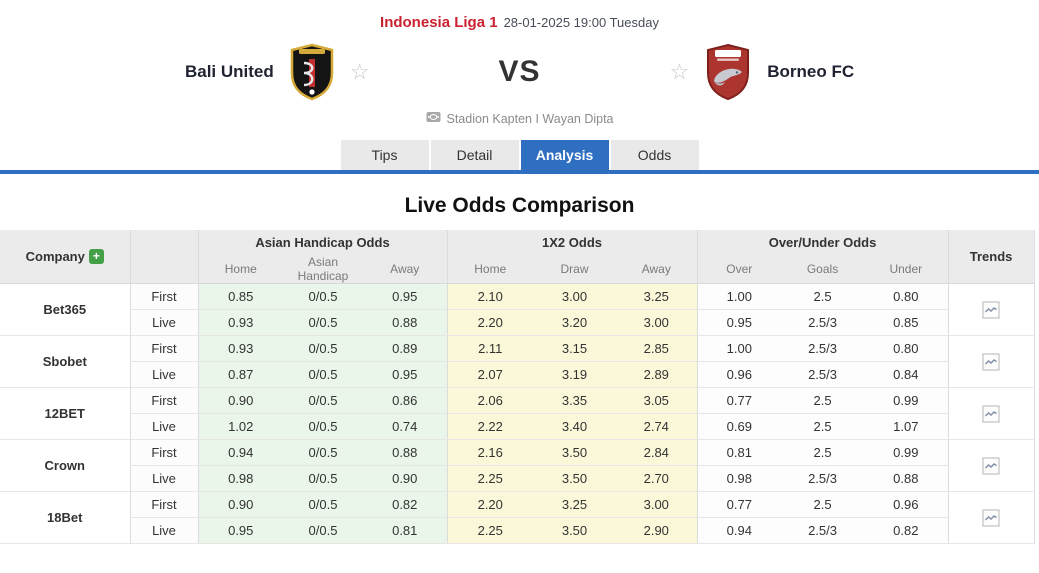 Image resolution: width=1039 pixels, height=573 pixels. What do you see at coordinates (489, 400) in the screenshot?
I see `x12-home-odds: 2.06` at bounding box center [489, 400].